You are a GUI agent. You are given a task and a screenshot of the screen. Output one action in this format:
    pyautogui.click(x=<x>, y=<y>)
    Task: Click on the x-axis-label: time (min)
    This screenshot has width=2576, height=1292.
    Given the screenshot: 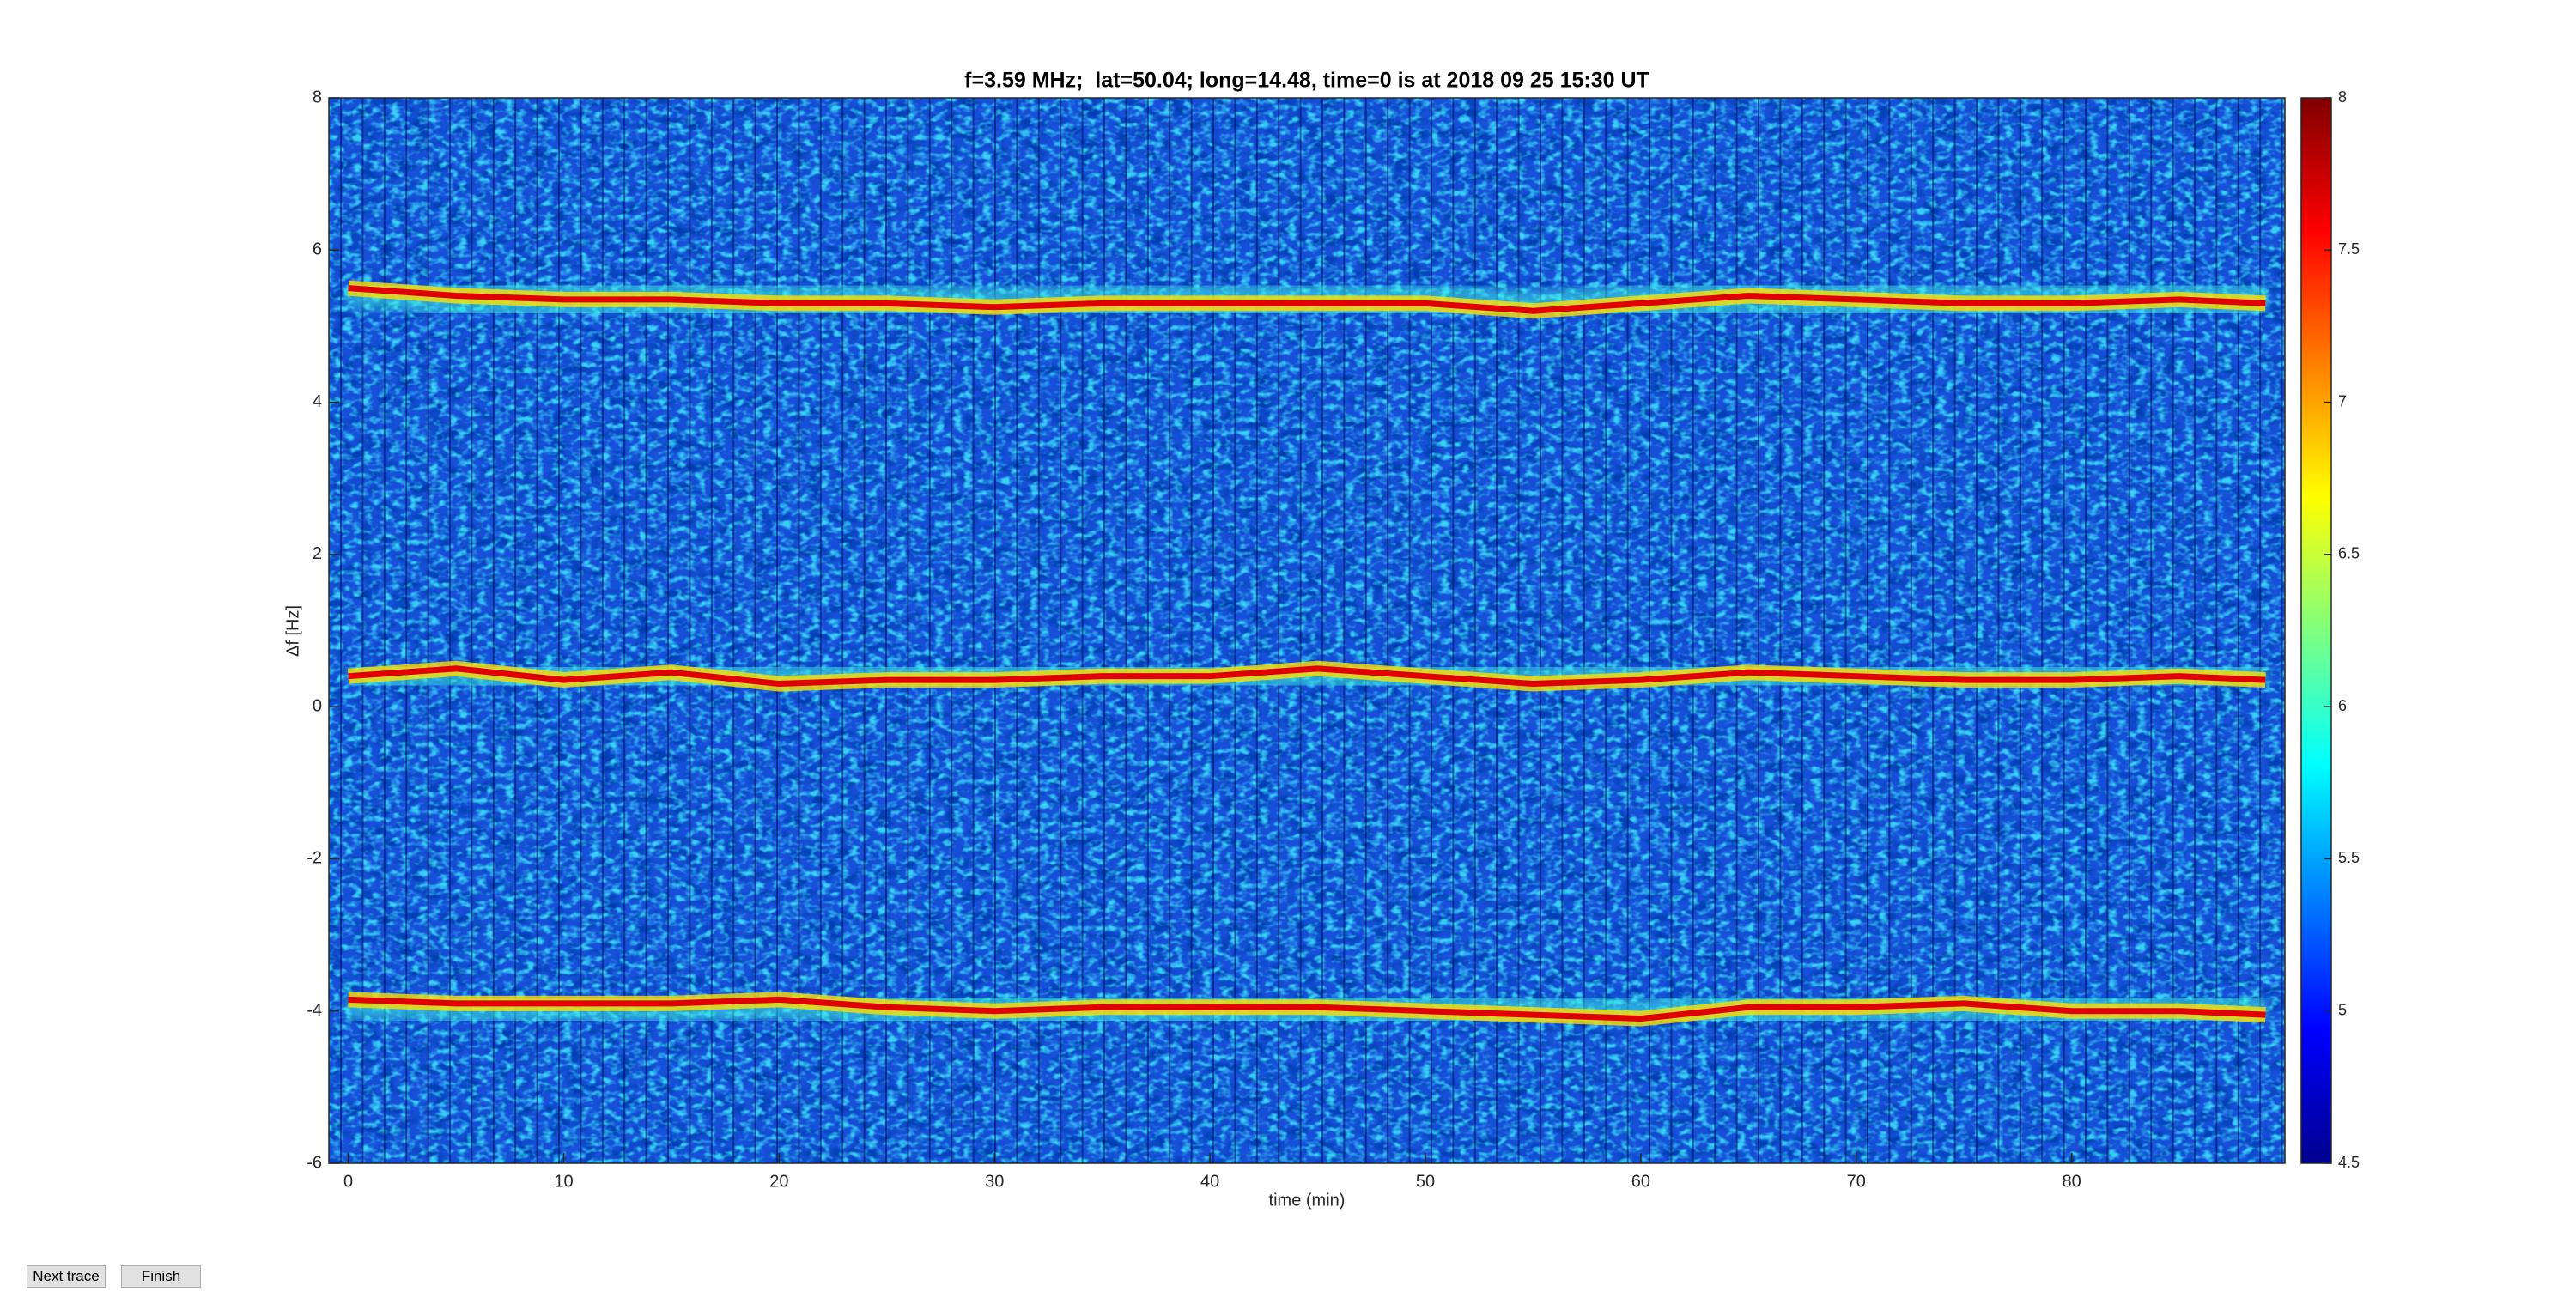 What is the action you would take?
    pyautogui.click(x=1308, y=1200)
    